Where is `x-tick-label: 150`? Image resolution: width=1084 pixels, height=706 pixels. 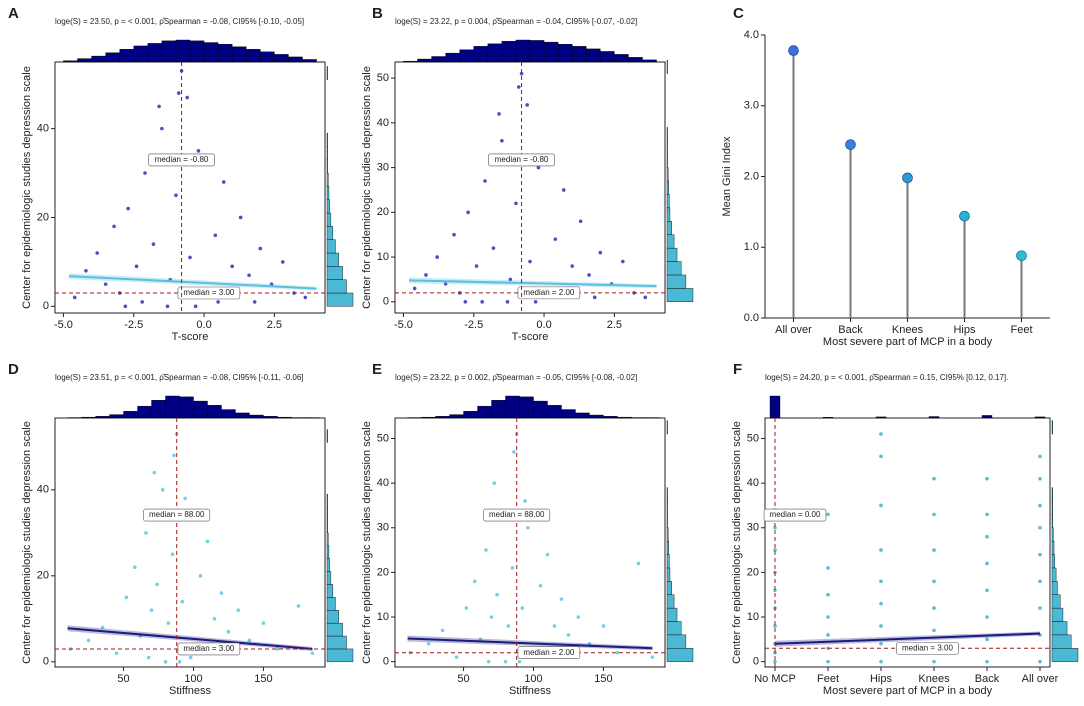 x-tick-label: 150 is located at coordinates (603, 679).